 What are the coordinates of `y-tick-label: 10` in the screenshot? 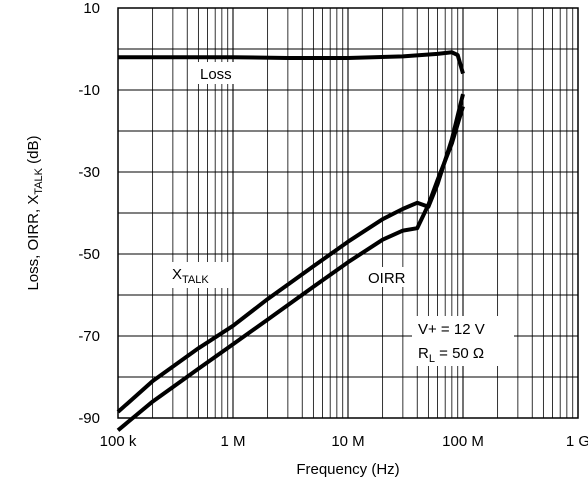 It's located at (91, 8).